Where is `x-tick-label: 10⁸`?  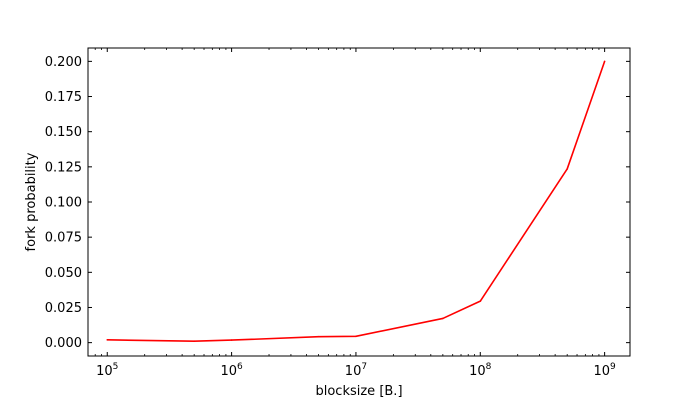 x-tick-label: 10⁸ is located at coordinates (480, 370).